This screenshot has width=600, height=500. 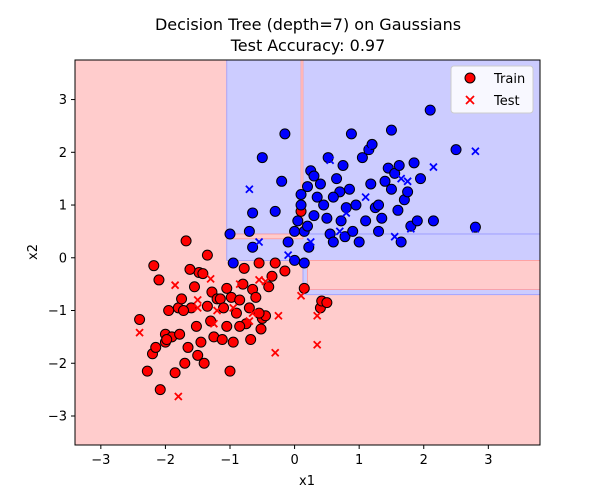 I want to click on x-tick-label: 2, so click(x=424, y=460).